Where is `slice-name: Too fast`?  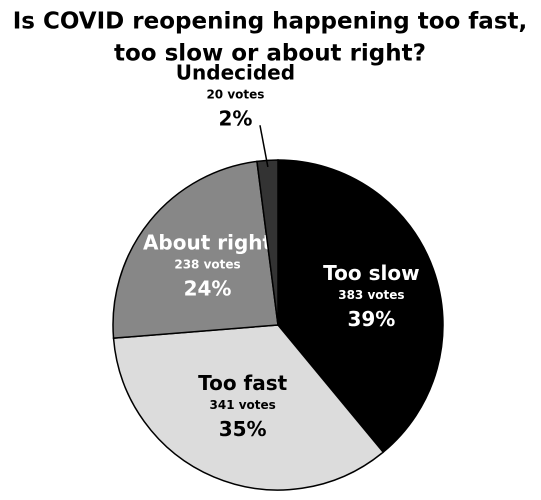
slice-name: Too fast is located at coordinates (243, 383).